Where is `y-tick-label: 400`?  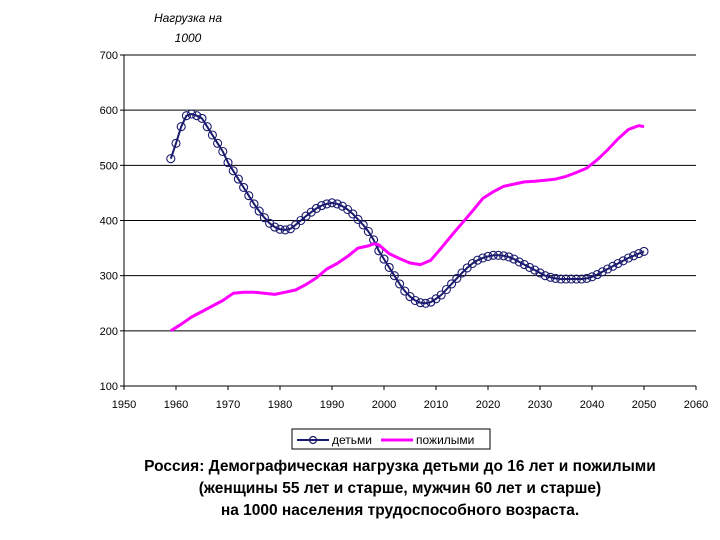
y-tick-label: 400 is located at coordinates (109, 222).